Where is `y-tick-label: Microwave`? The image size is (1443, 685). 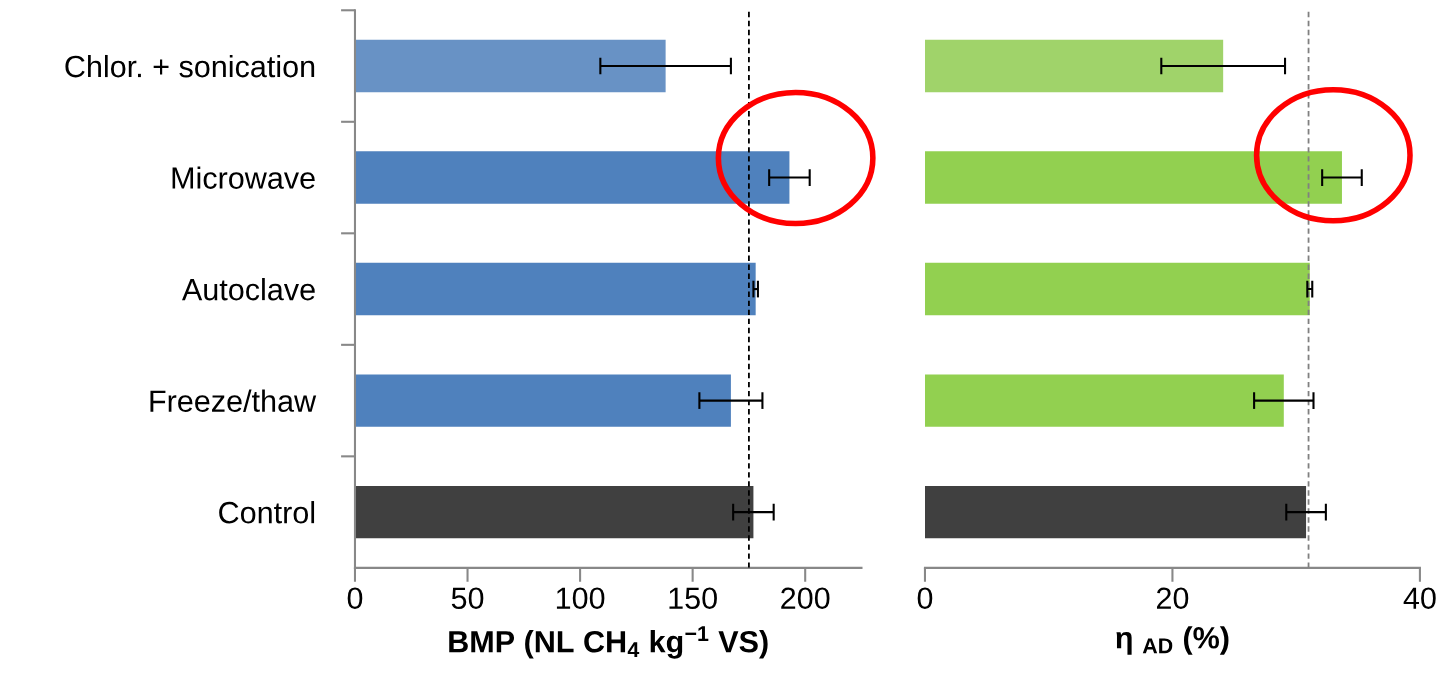
y-tick-label: Microwave is located at coordinates (243, 177).